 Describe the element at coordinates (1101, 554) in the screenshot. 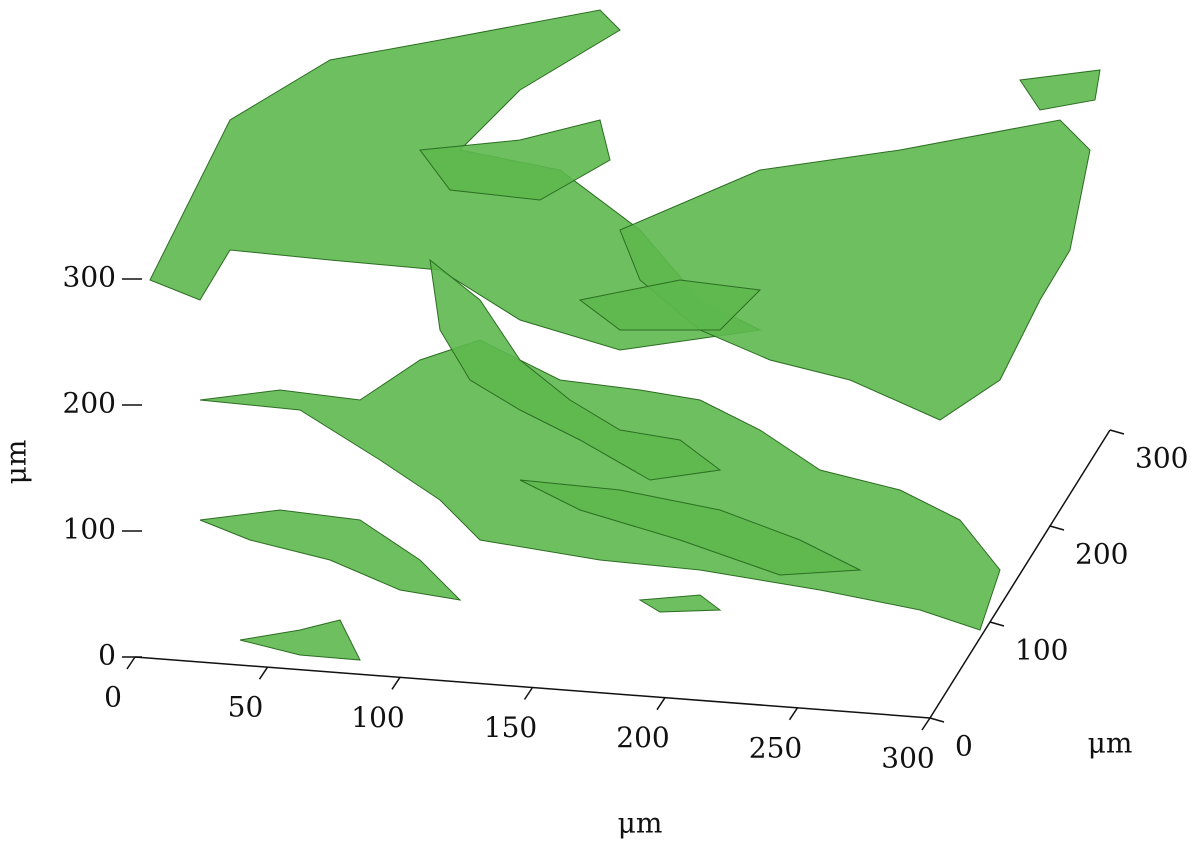

I see `y-tick-label: 200` at that location.